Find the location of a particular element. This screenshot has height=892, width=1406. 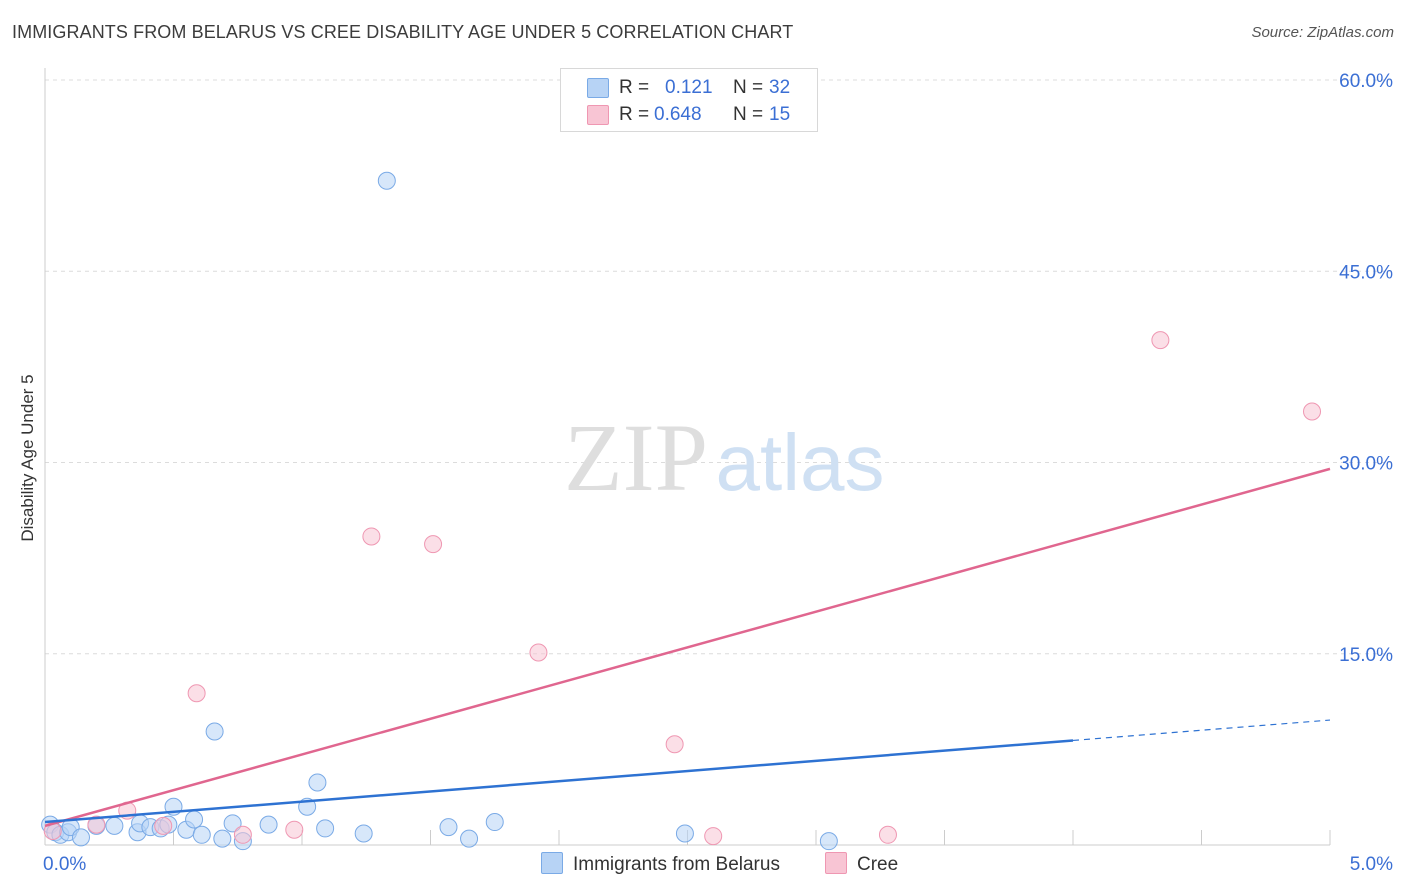

trend-line-belarus-extension is located at coordinates (1201, 730).